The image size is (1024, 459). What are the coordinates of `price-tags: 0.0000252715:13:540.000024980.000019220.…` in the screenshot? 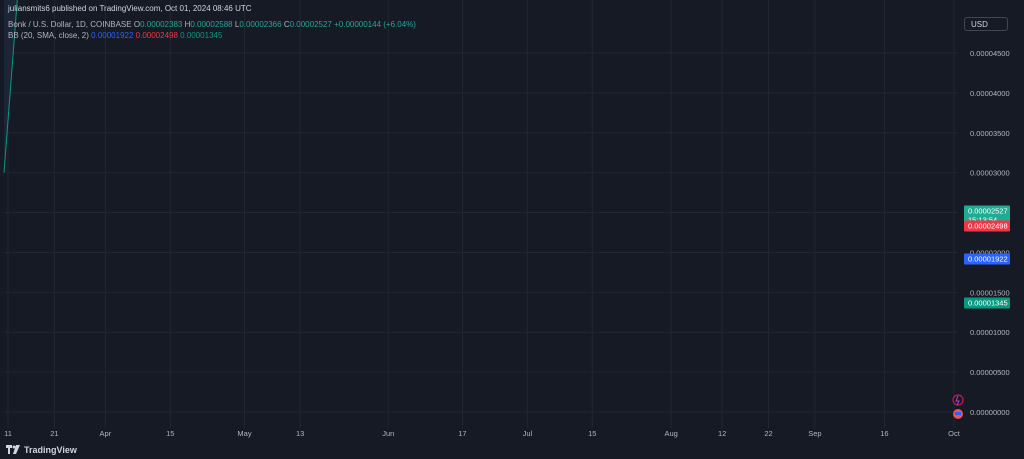 It's located at (987, 257).